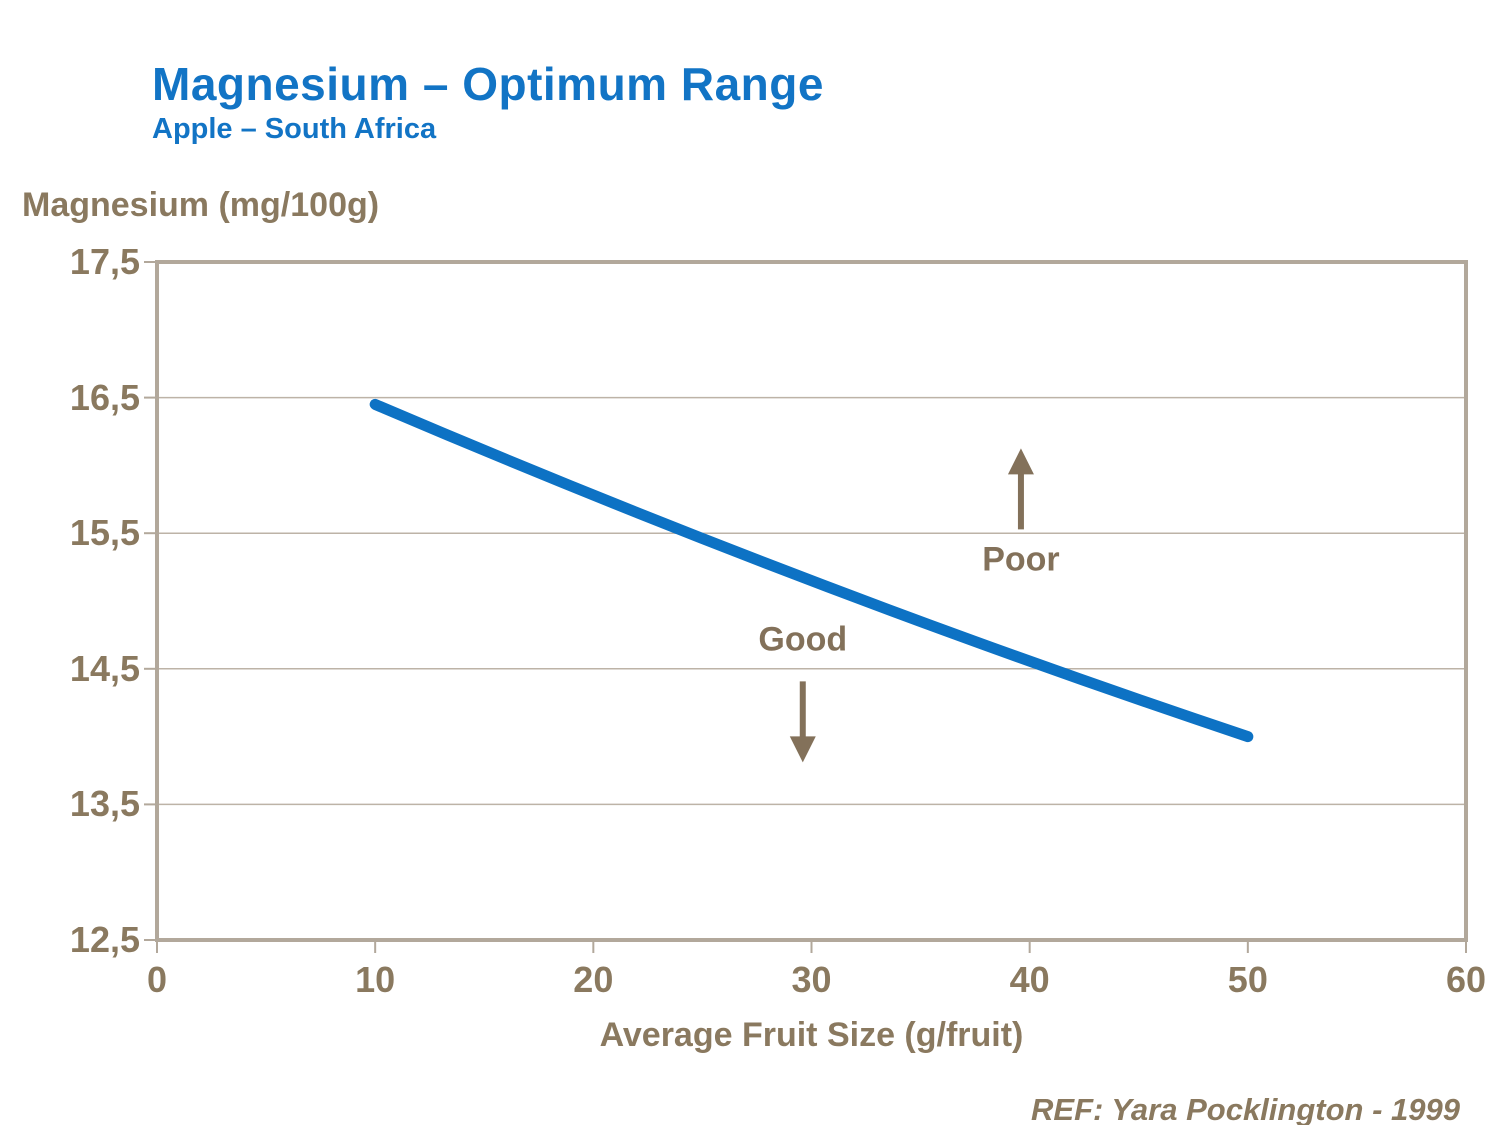 This screenshot has height=1125, width=1500. I want to click on x-tick-label: 20, so click(593, 979).